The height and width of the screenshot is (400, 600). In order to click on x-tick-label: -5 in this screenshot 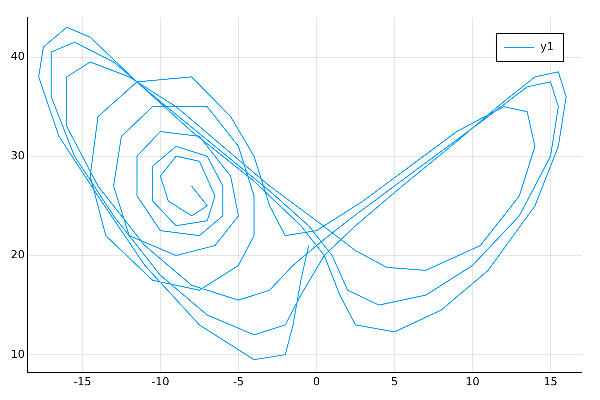, I will do `click(238, 381)`.